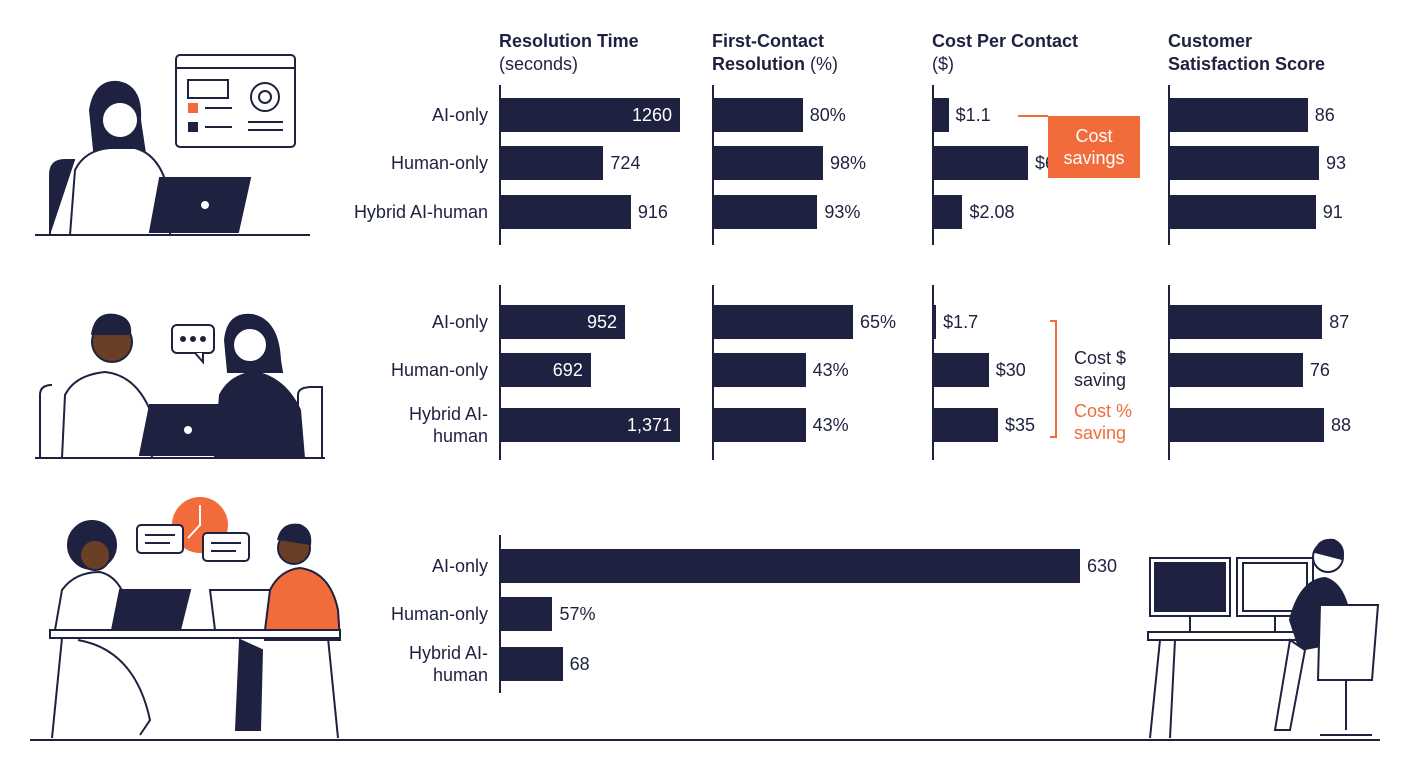  Describe the element at coordinates (768, 52) in the screenshot. I see `header-title: First-Contact Resolution` at that location.